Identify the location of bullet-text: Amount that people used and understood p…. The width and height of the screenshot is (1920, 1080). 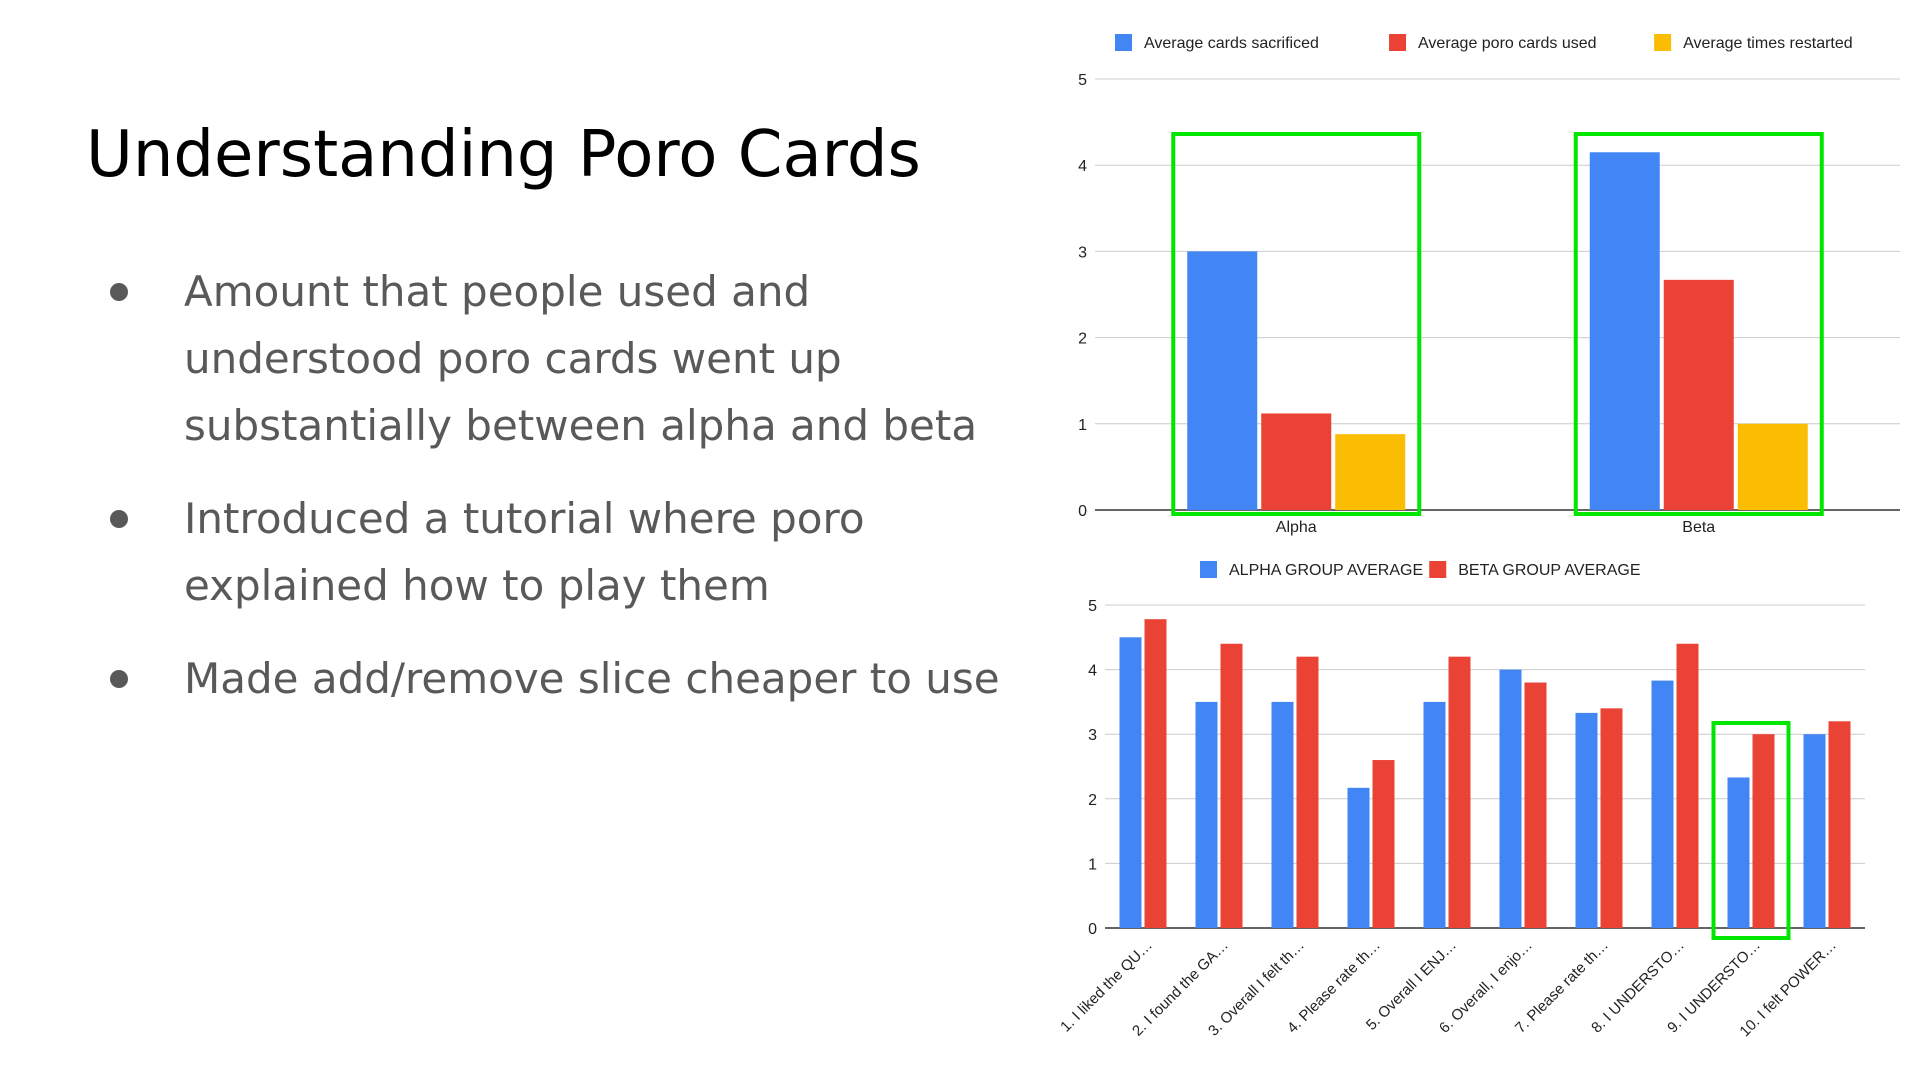
(581, 358).